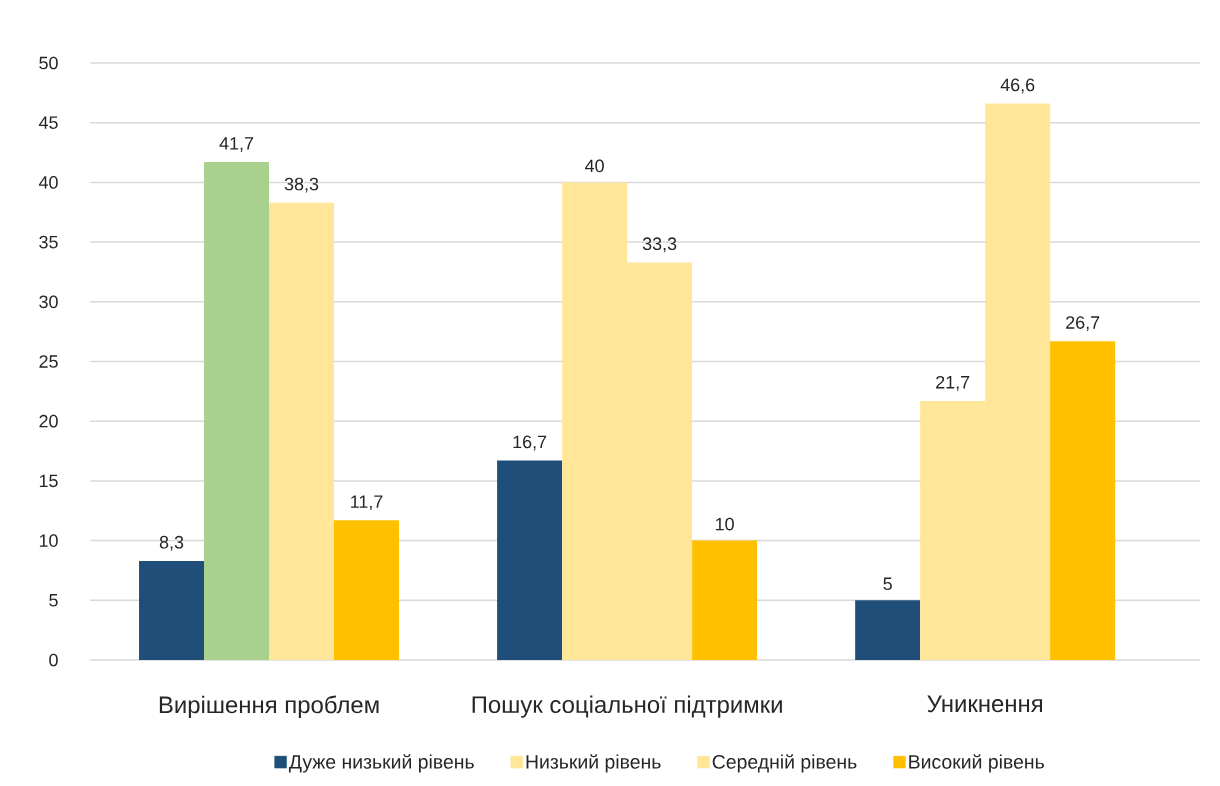 Image resolution: width=1220 pixels, height=786 pixels. I want to click on x-tick-label: Уникнення, so click(985, 704).